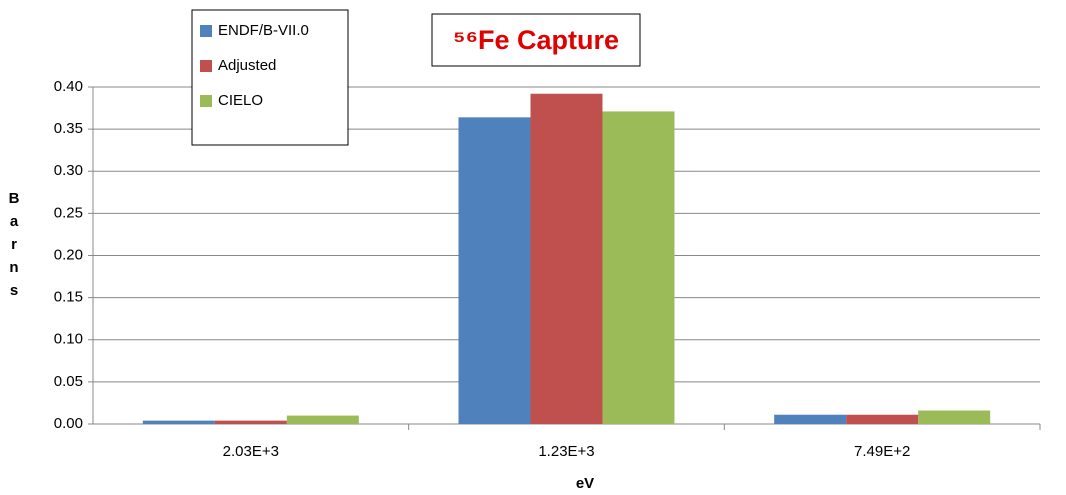 The image size is (1066, 495). Describe the element at coordinates (882, 451) in the screenshot. I see `x-tick-label: 7.49E+2` at that location.